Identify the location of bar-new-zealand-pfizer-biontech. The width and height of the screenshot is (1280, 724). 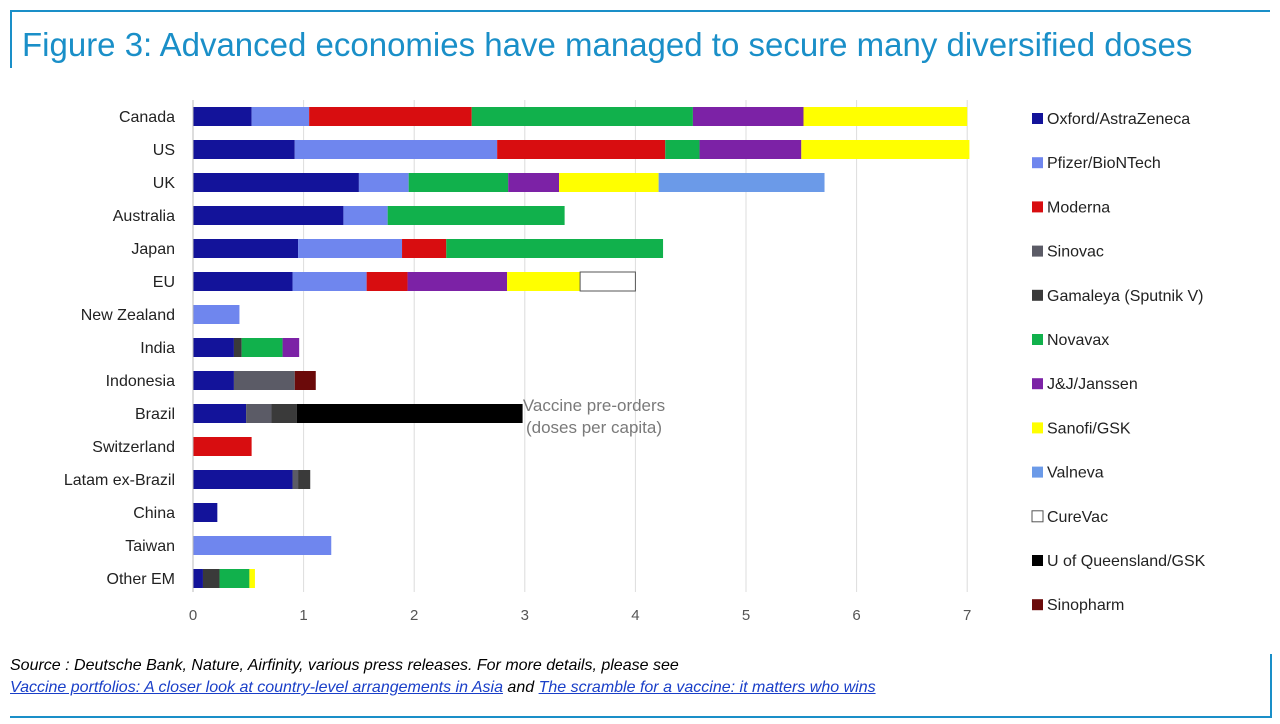
(216, 314).